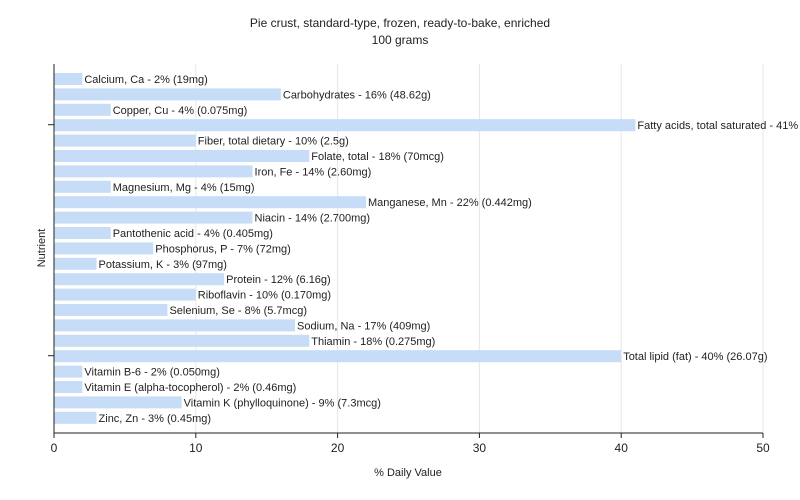 This screenshot has height=500, width=800. I want to click on bar-label-12: Potassium, K - 3% (97mg), so click(163, 265).